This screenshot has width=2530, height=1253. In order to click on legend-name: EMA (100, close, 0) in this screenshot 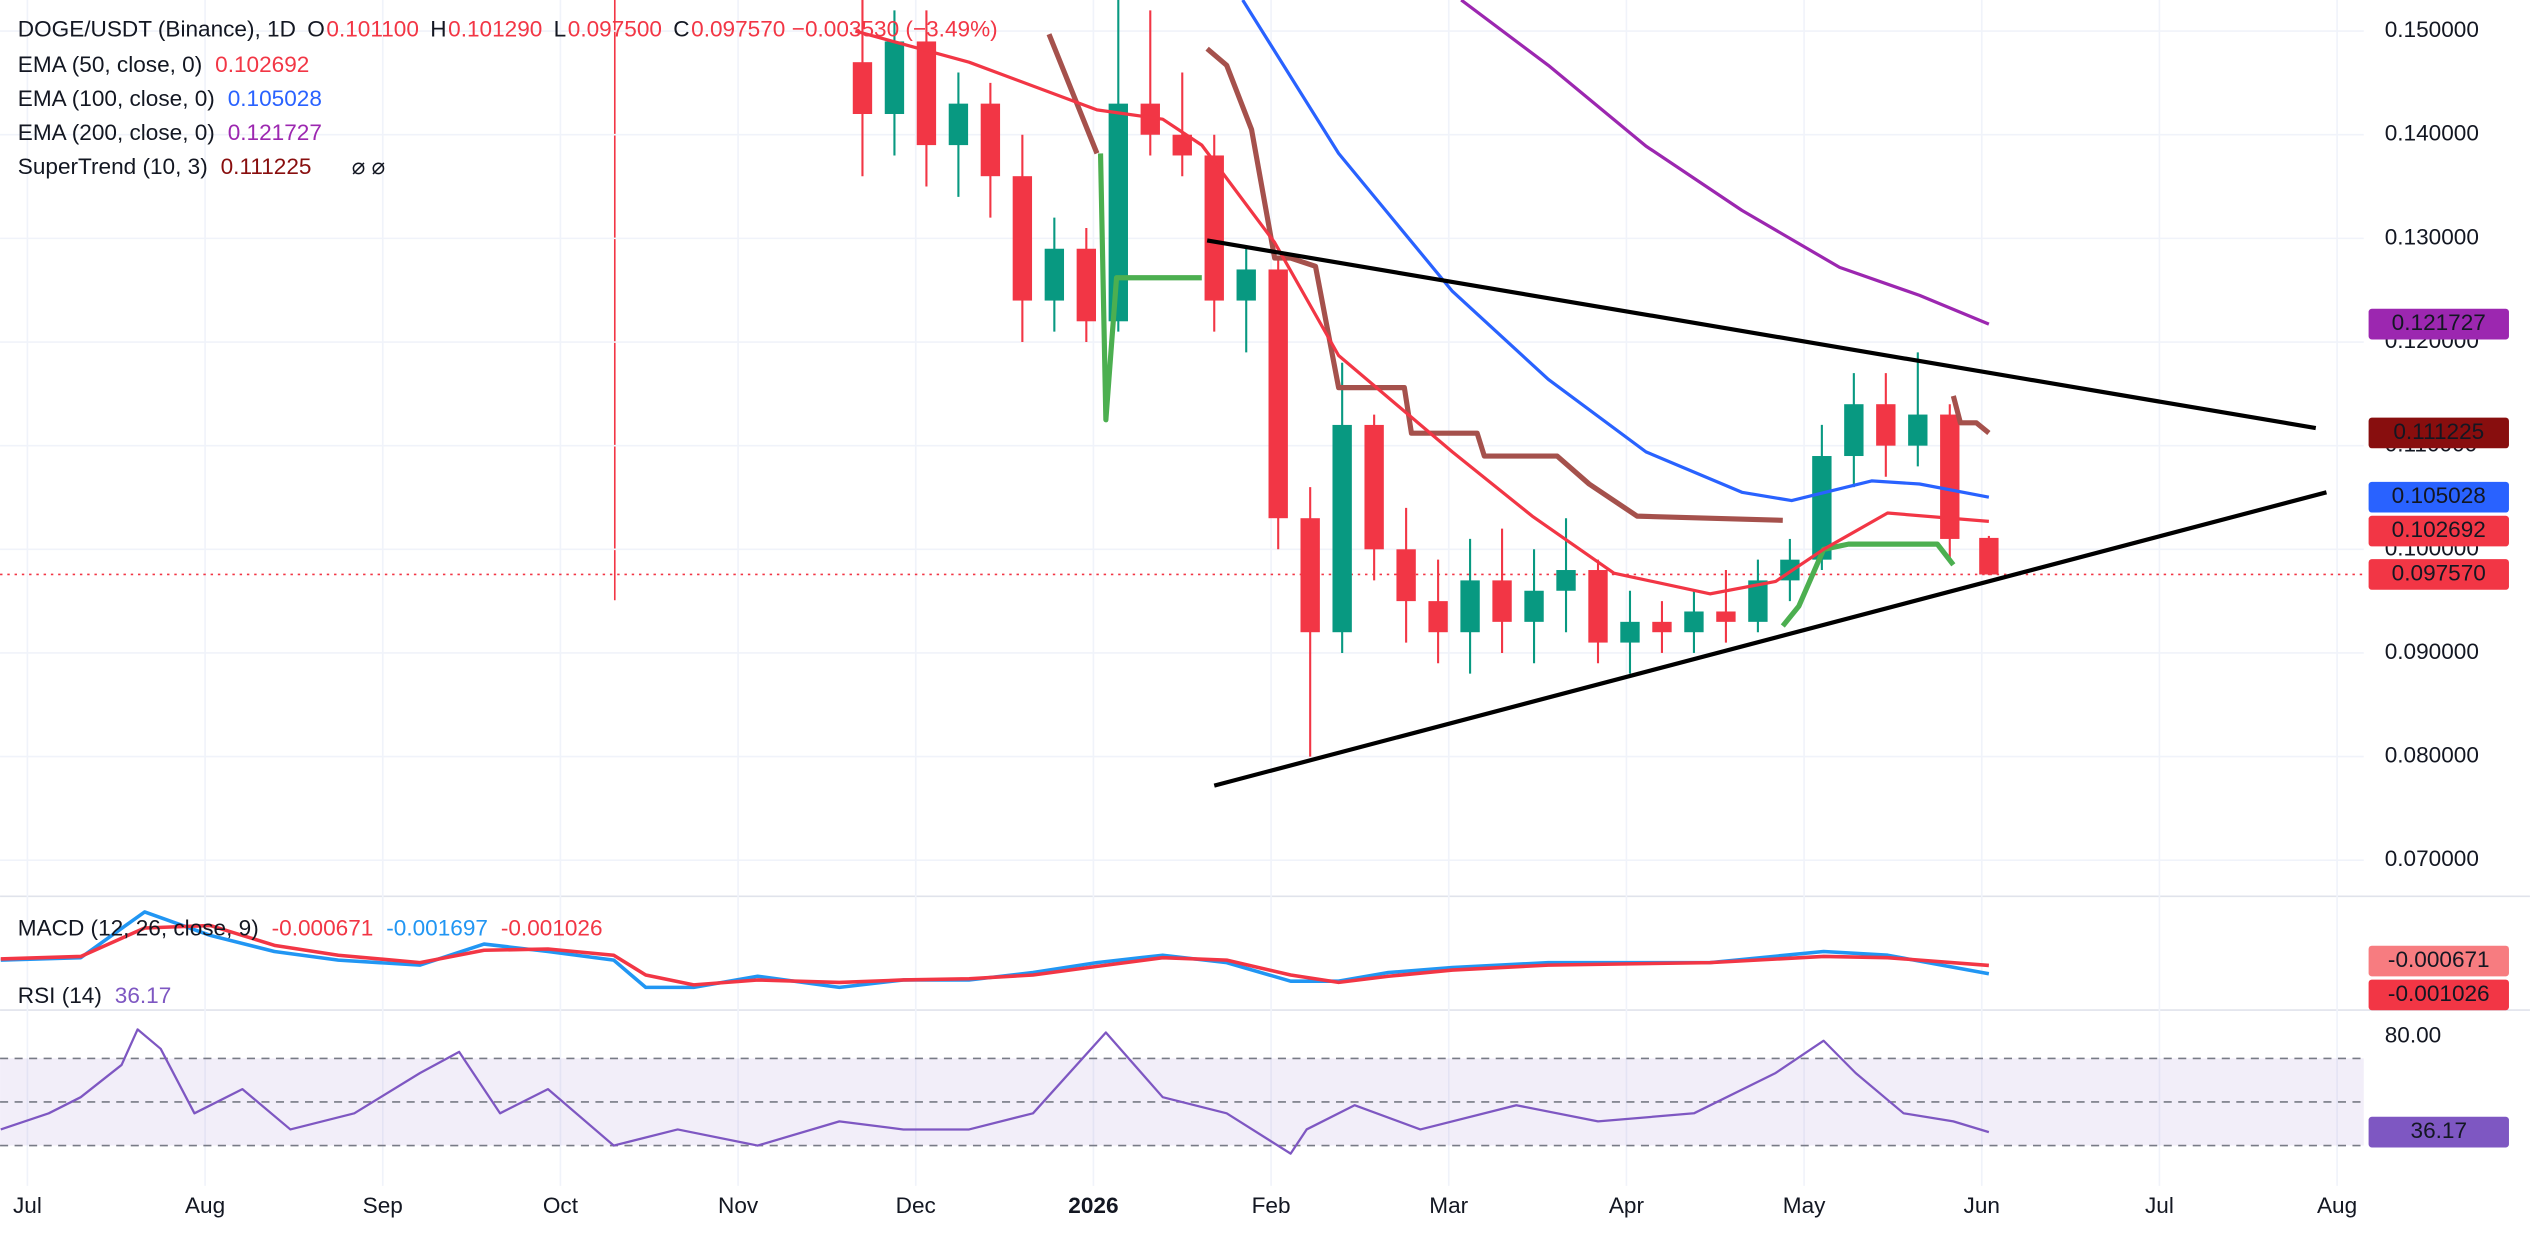, I will do `click(116, 98)`.